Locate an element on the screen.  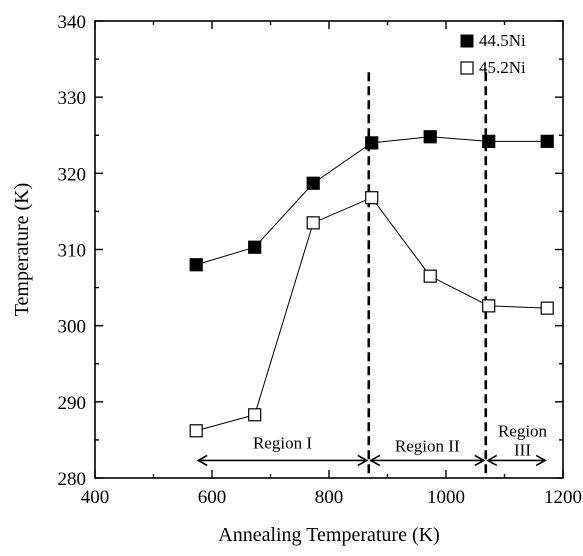
legend-label-45.2Ni: 45.2Ni is located at coordinates (502, 67).